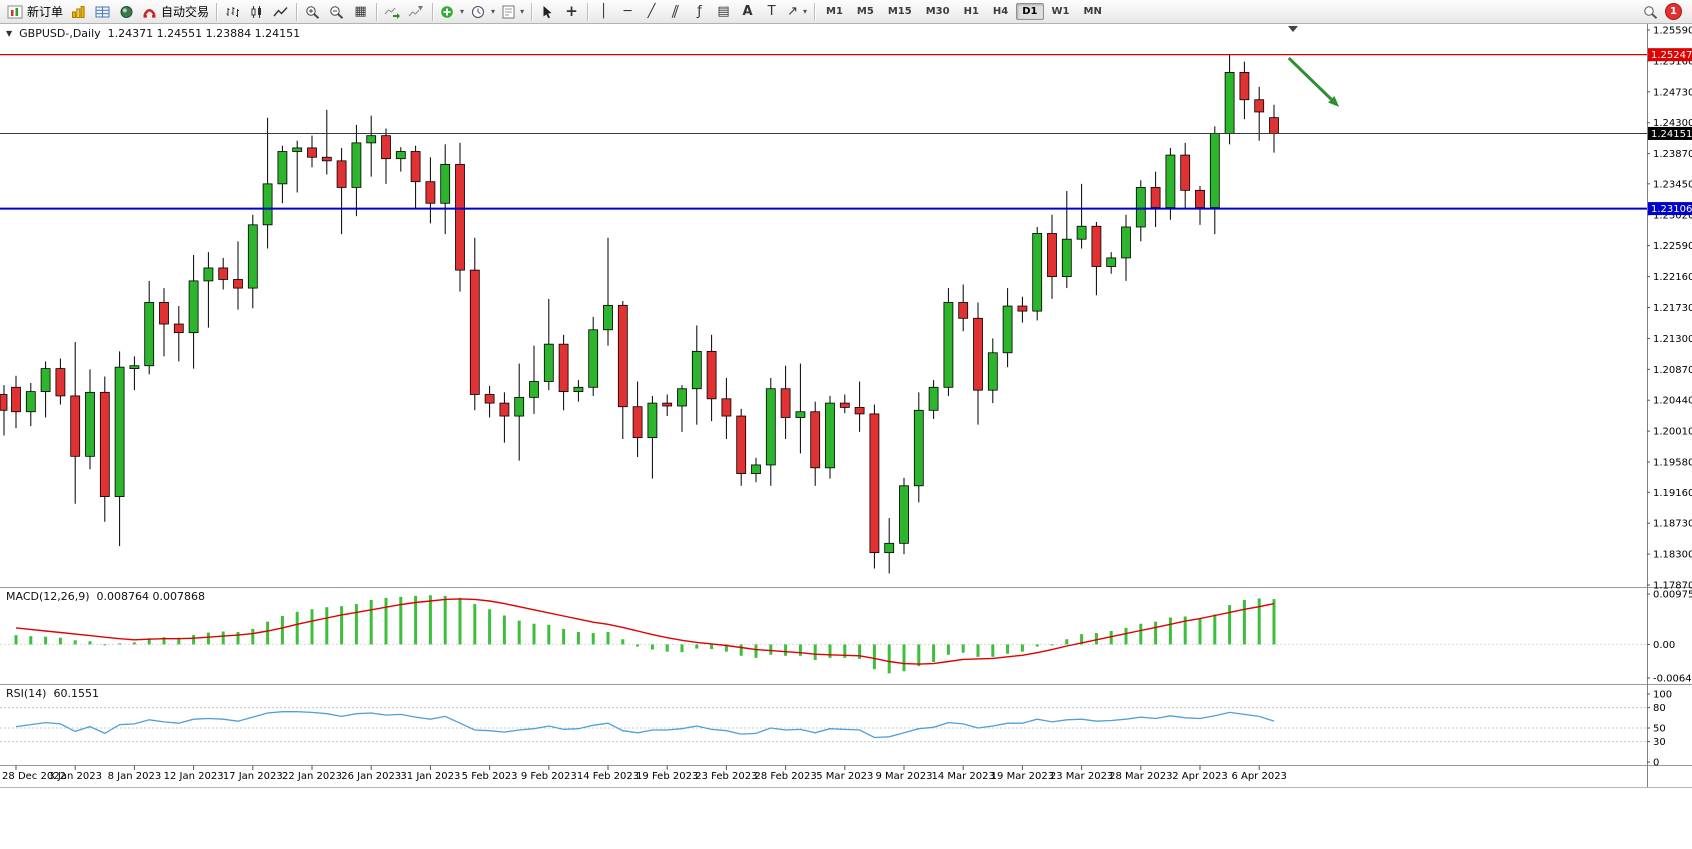 The height and width of the screenshot is (849, 1692). What do you see at coordinates (747, 12) in the screenshot?
I see `text-tool: A` at bounding box center [747, 12].